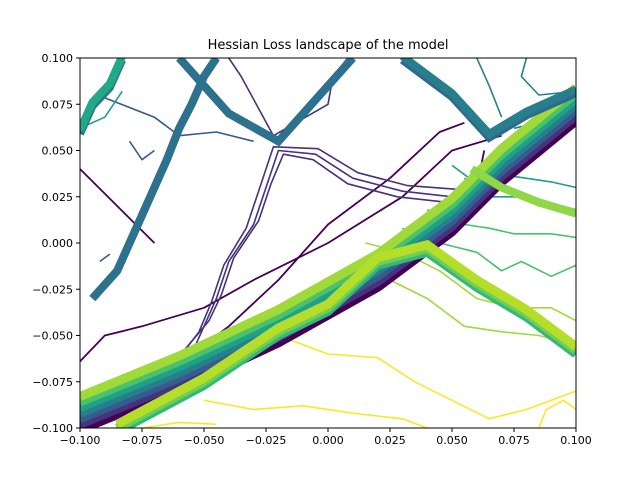 This screenshot has width=640, height=485. I want to click on chart-title: Hessian Loss landscape of the model, so click(328, 45).